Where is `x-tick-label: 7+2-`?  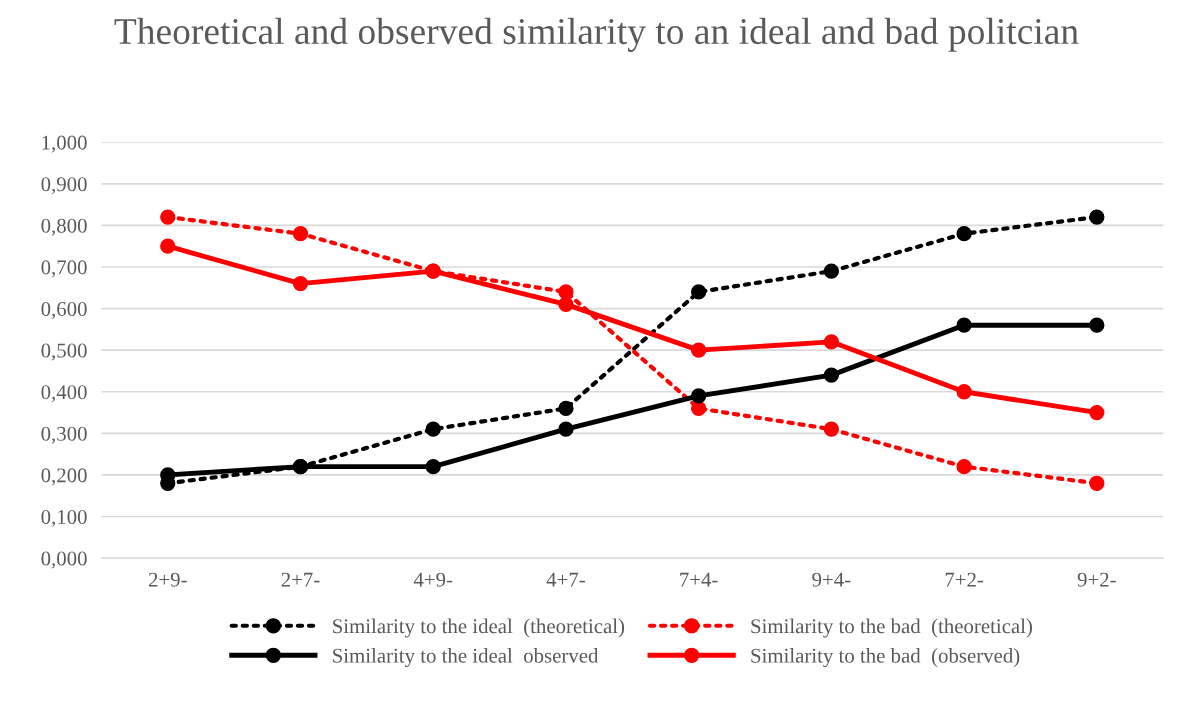 x-tick-label: 7+2- is located at coordinates (964, 579).